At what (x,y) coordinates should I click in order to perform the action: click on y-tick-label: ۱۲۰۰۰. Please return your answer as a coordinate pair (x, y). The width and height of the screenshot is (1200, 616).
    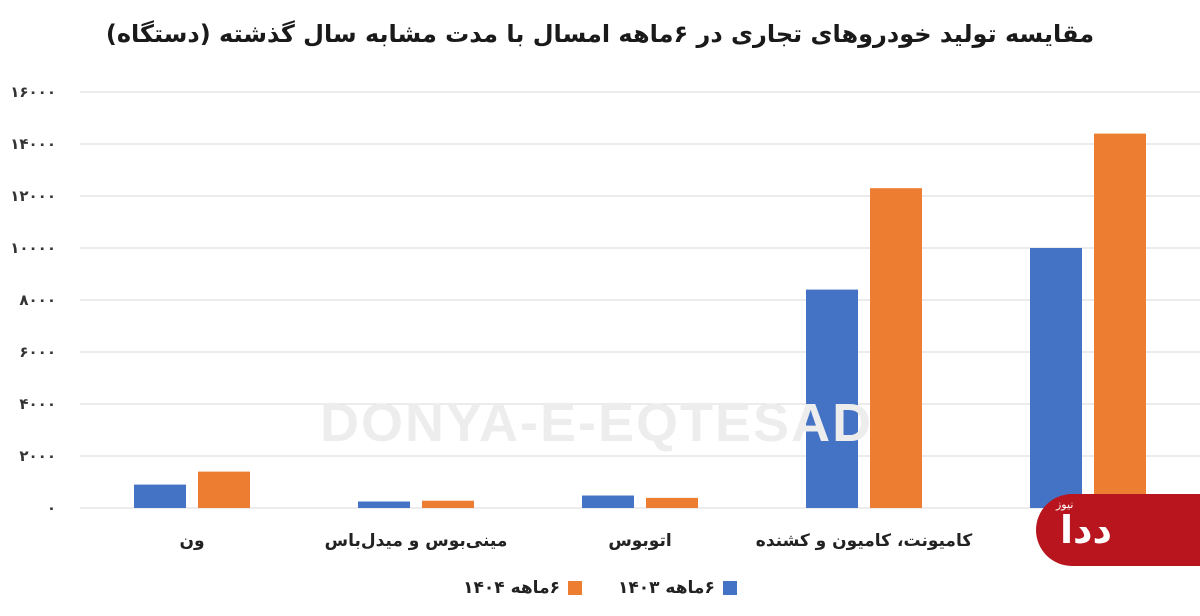
    Looking at the image, I should click on (33, 196).